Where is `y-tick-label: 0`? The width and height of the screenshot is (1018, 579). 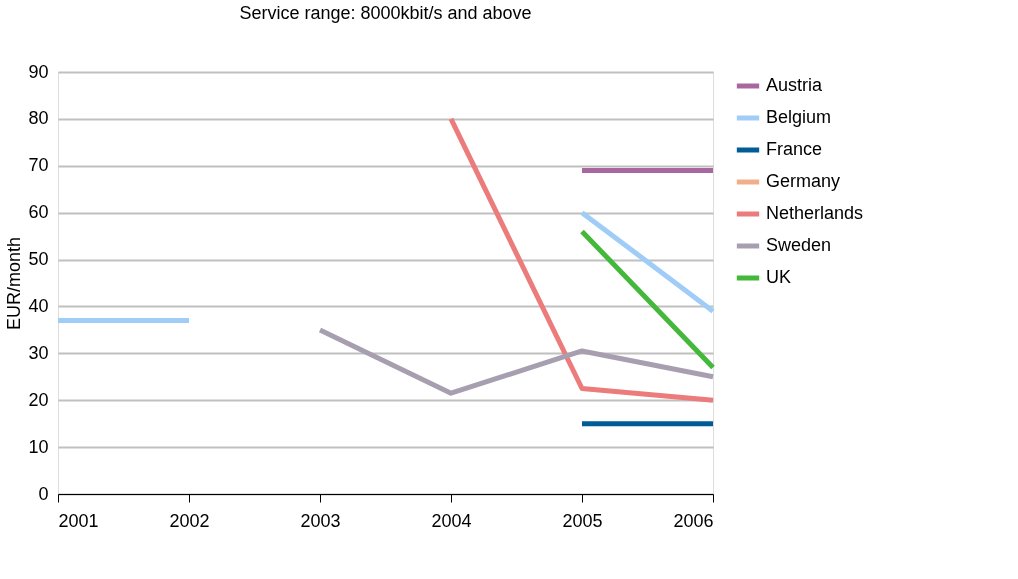 y-tick-label: 0 is located at coordinates (43, 493).